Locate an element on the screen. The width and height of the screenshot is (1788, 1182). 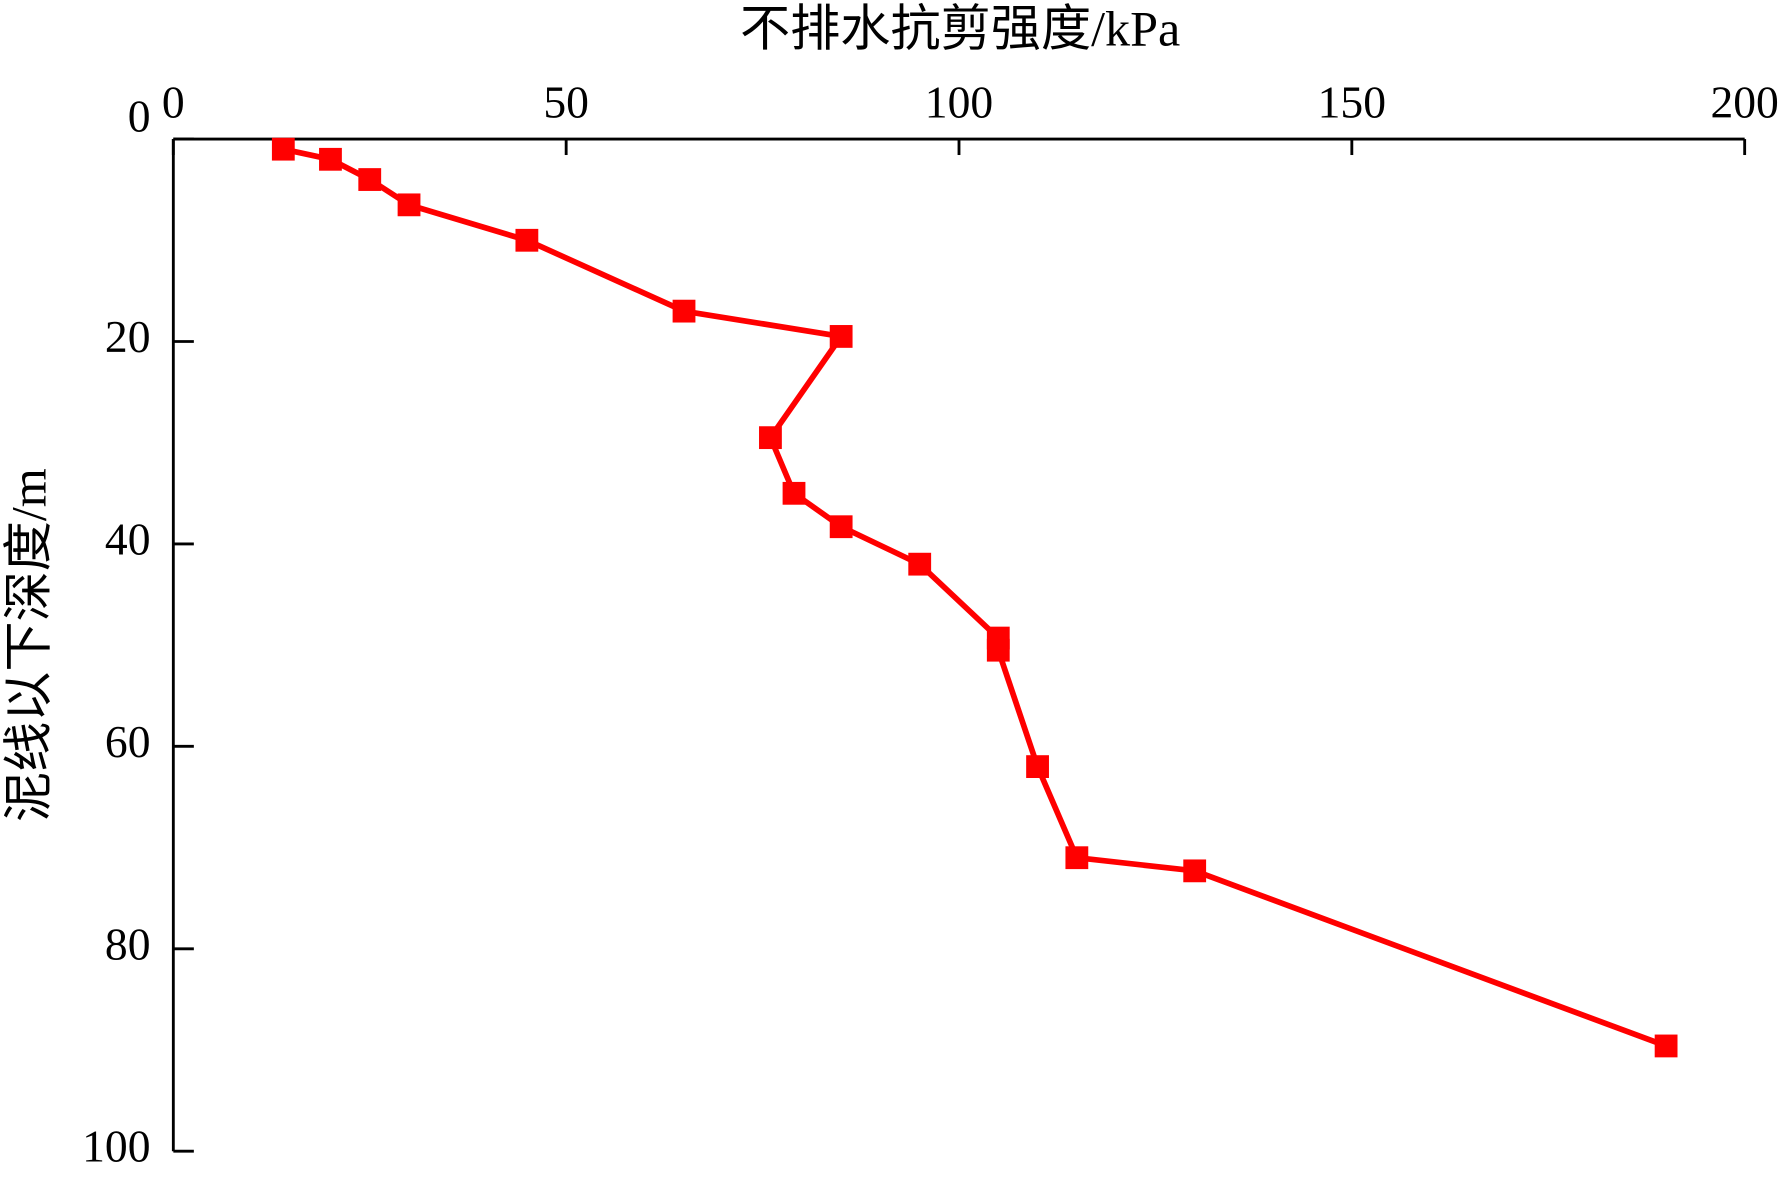
y-tick-label: 40 is located at coordinates (128, 538).